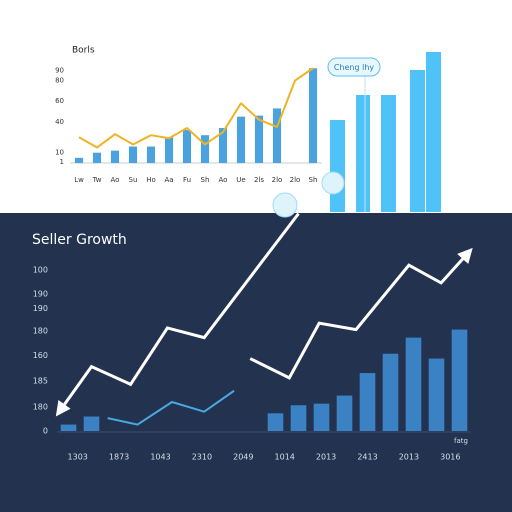 The image size is (512, 512). Describe the element at coordinates (285, 457) in the screenshot. I see `x-tick-label: 1014` at that location.